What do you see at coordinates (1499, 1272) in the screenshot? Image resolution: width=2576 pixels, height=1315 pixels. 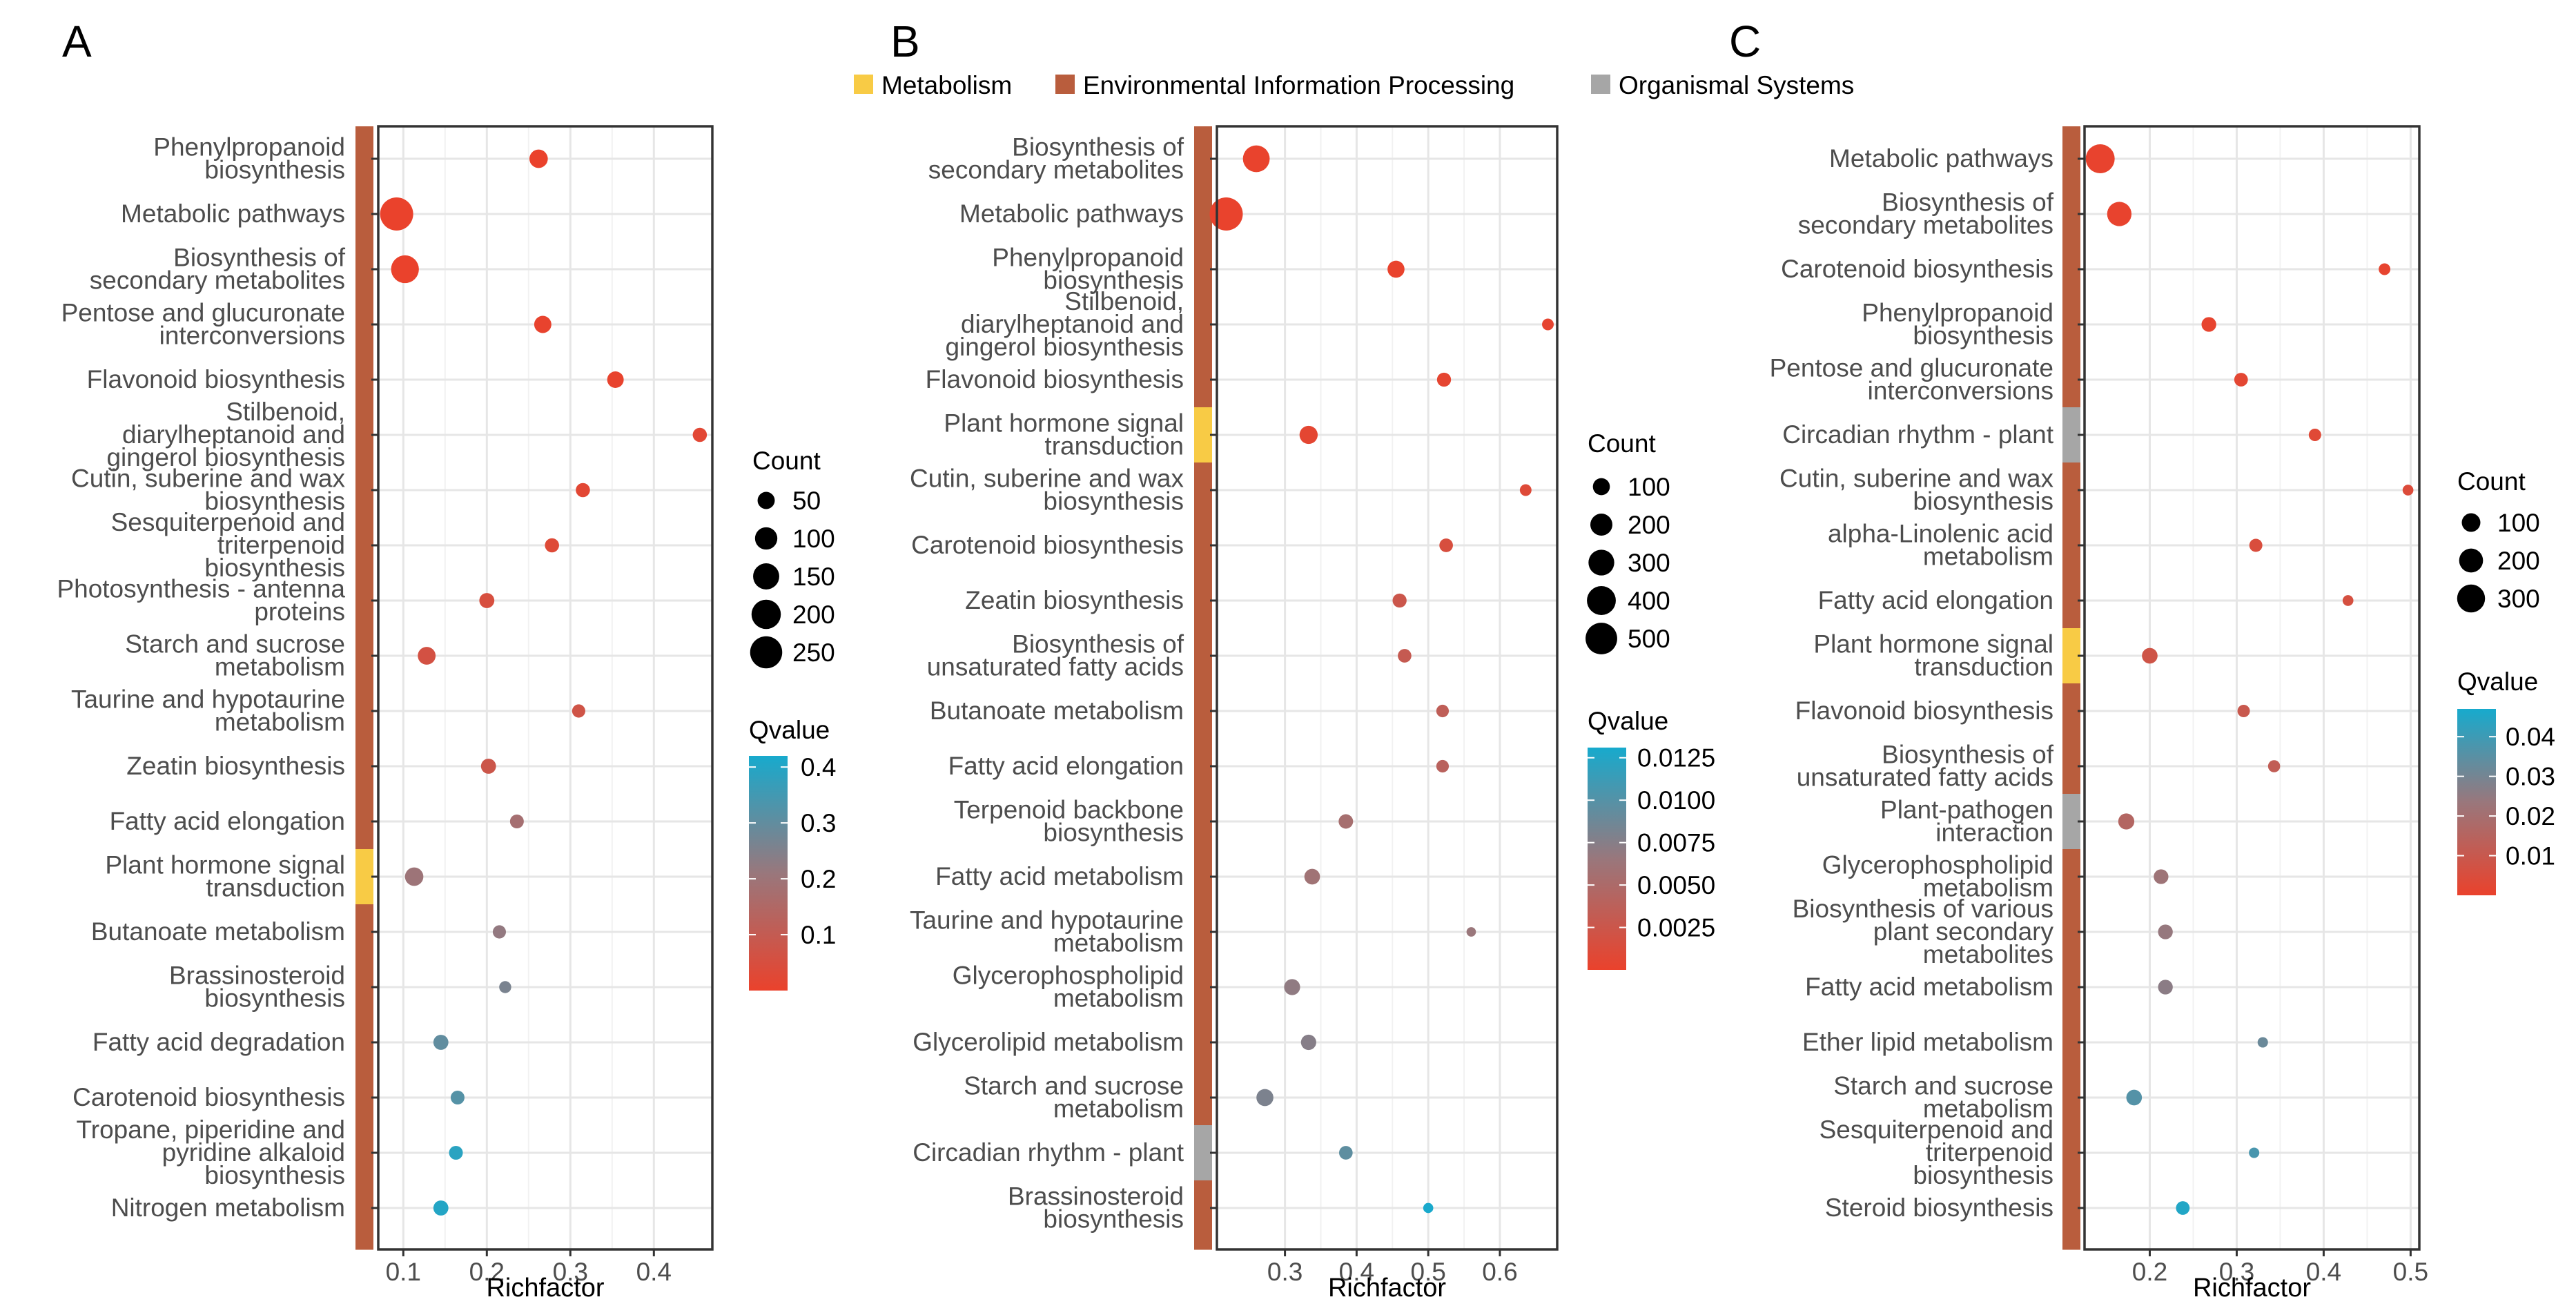 I see `x-tick-label: 0.6` at bounding box center [1499, 1272].